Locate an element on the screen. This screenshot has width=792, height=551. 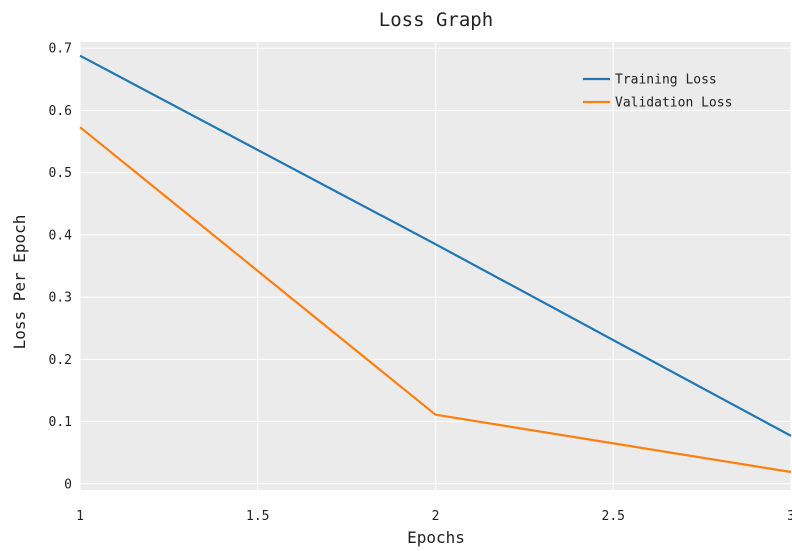
x-tick-label: 2.5 is located at coordinates (613, 516).